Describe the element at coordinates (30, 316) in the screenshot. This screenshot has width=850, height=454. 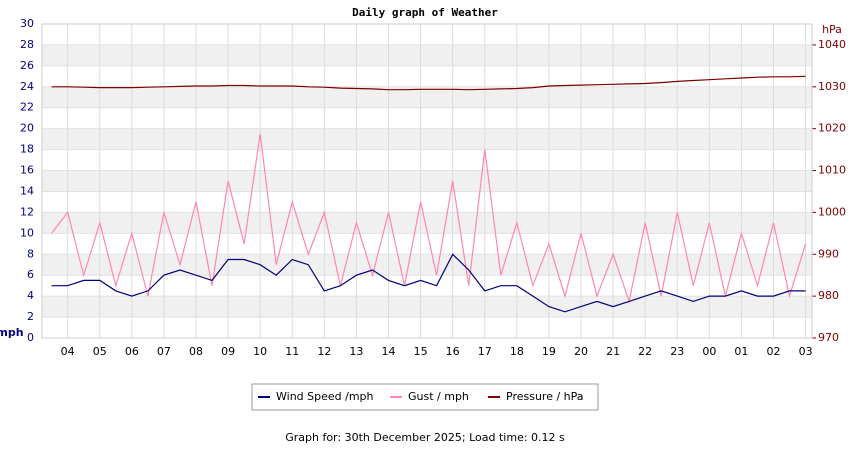
I see `y-tick-label: 2` at that location.